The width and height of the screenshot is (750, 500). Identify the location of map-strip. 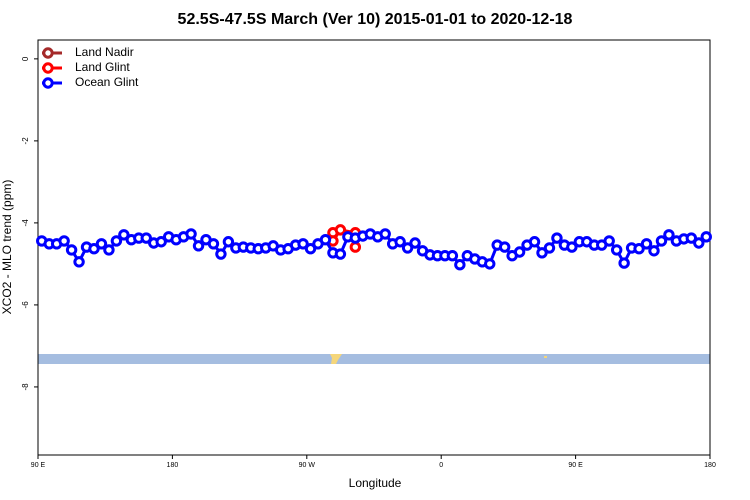
(374, 359).